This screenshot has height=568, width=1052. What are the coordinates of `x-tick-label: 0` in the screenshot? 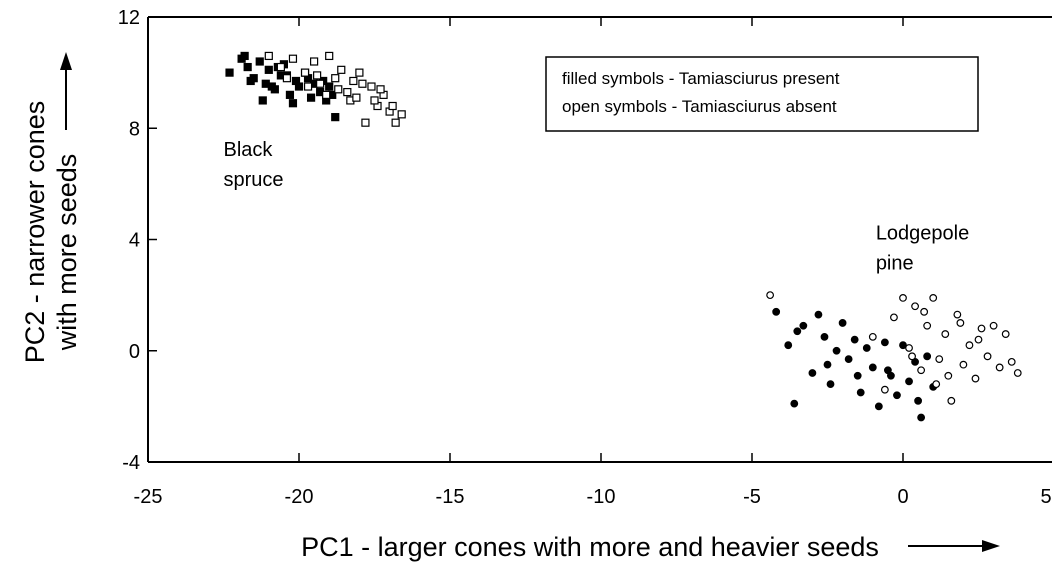 It's located at (902, 497).